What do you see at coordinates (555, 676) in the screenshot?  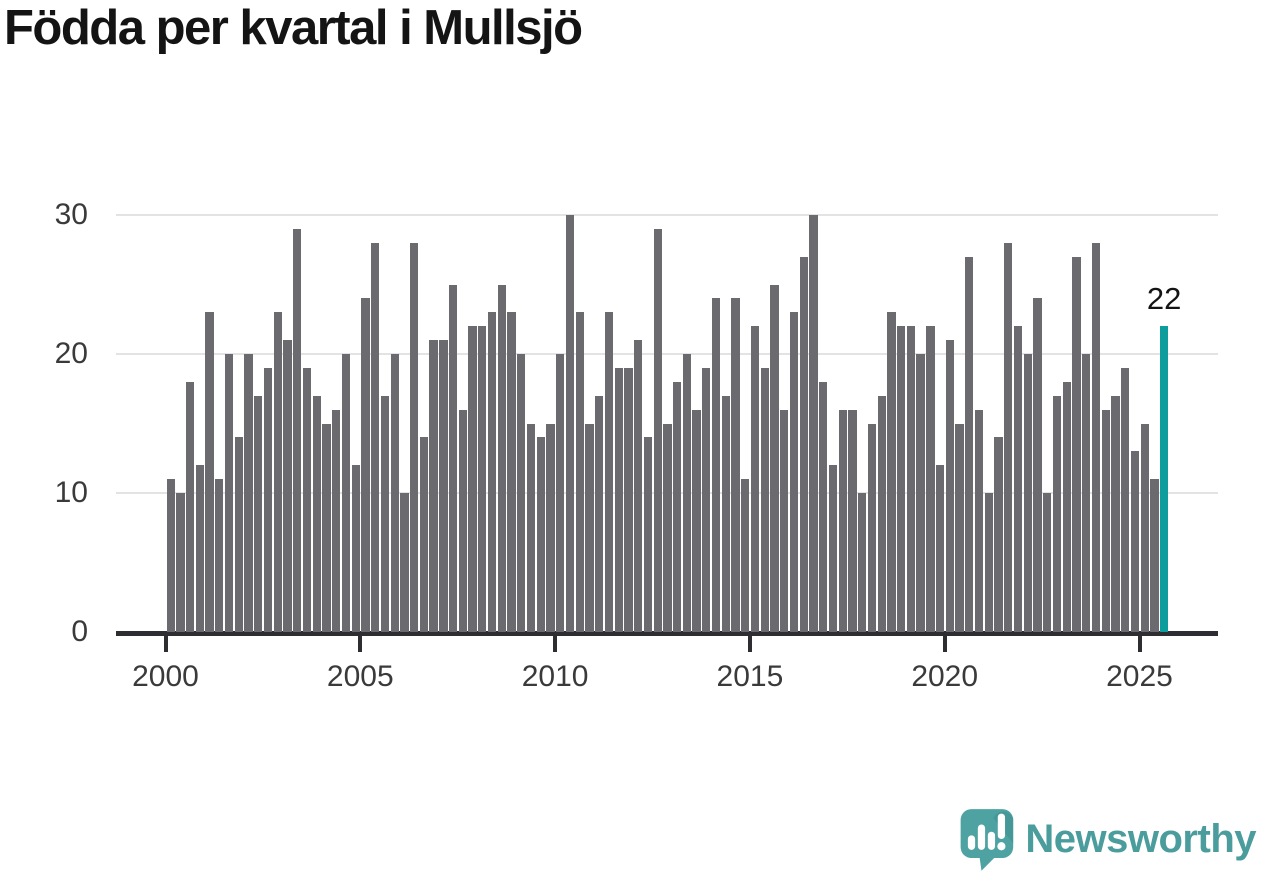 I see `x-axis-tick-label: 2010` at bounding box center [555, 676].